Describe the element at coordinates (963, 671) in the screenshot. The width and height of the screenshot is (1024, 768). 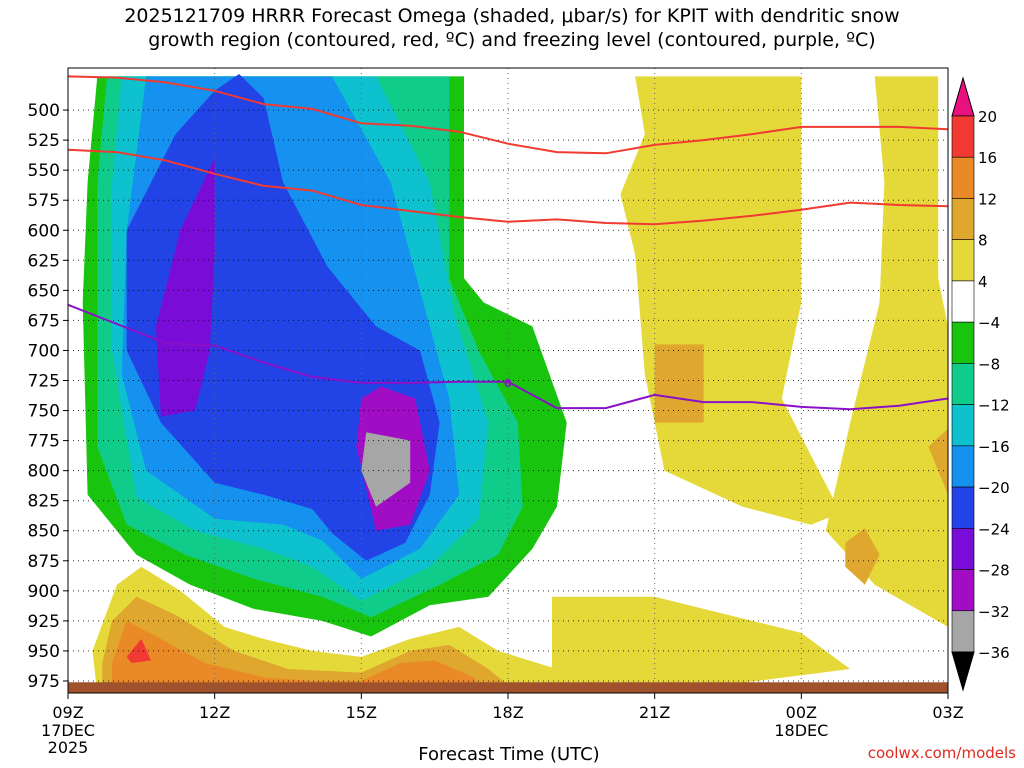
I see `colorbar-bottom-arrow` at that location.